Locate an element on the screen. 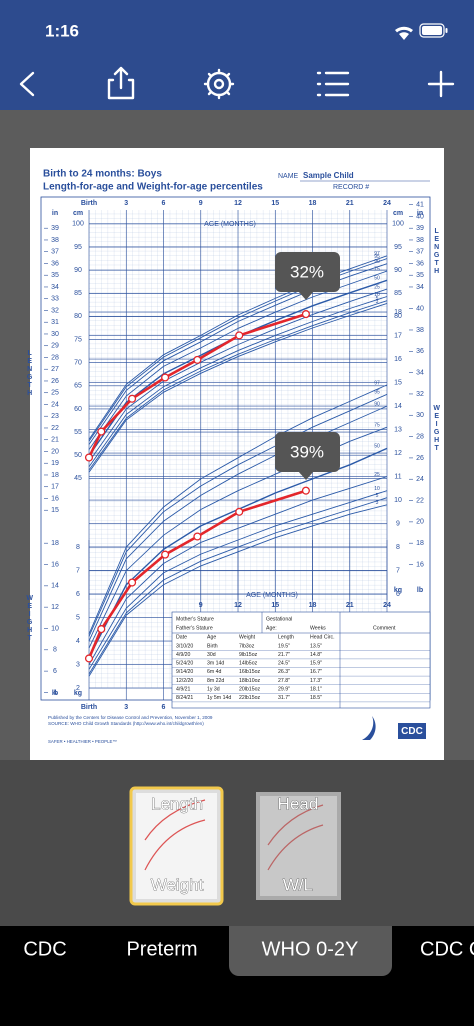 This screenshot has height=1026, width=474. table-cell: 5/24/20 is located at coordinates (184, 664).